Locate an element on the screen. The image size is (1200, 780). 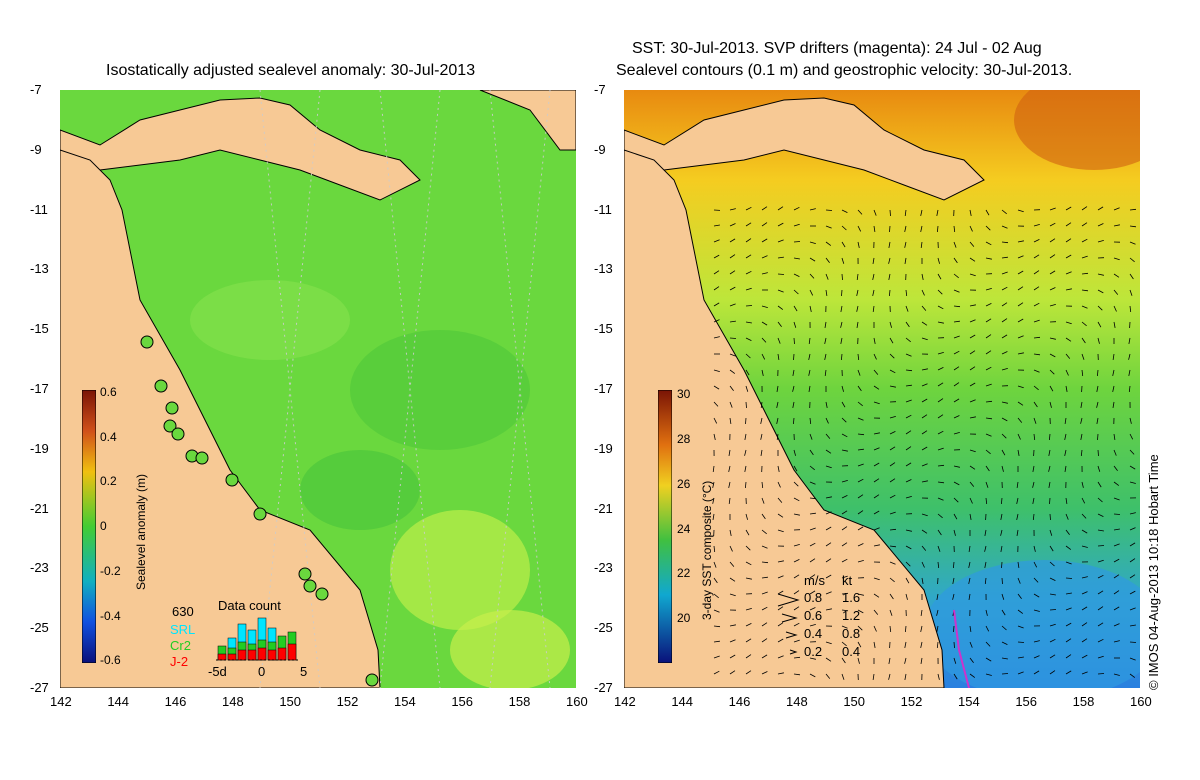
speed-row-ms: 0.2 is located at coordinates (813, 651).